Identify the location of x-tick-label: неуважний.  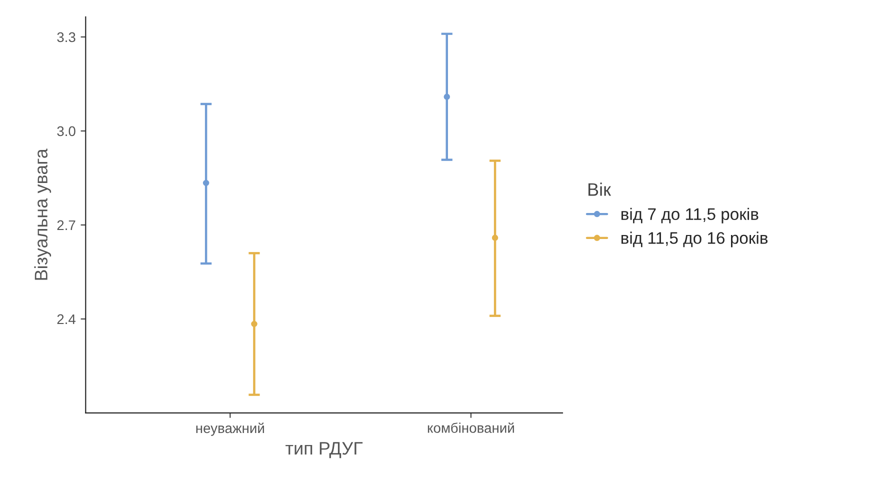
(230, 429).